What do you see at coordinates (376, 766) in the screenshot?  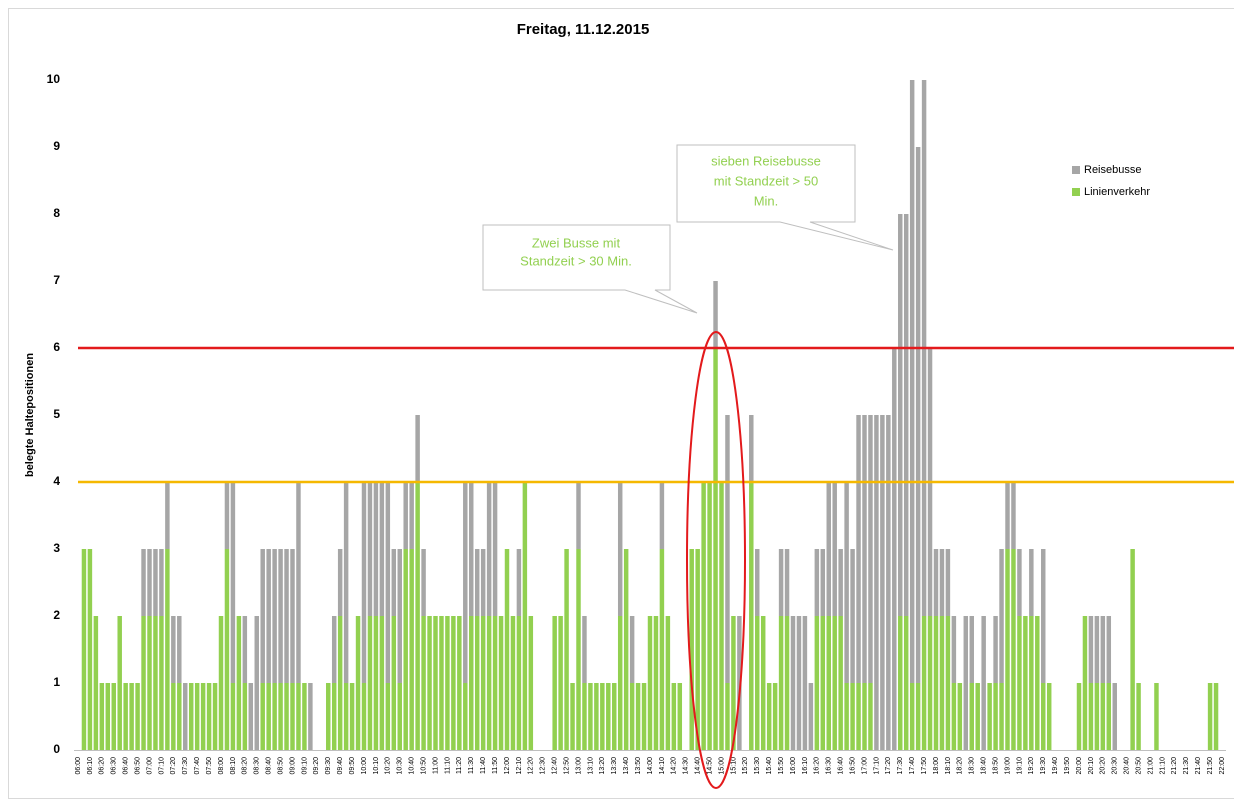 I see `x-tick-label: 10:10` at bounding box center [376, 766].